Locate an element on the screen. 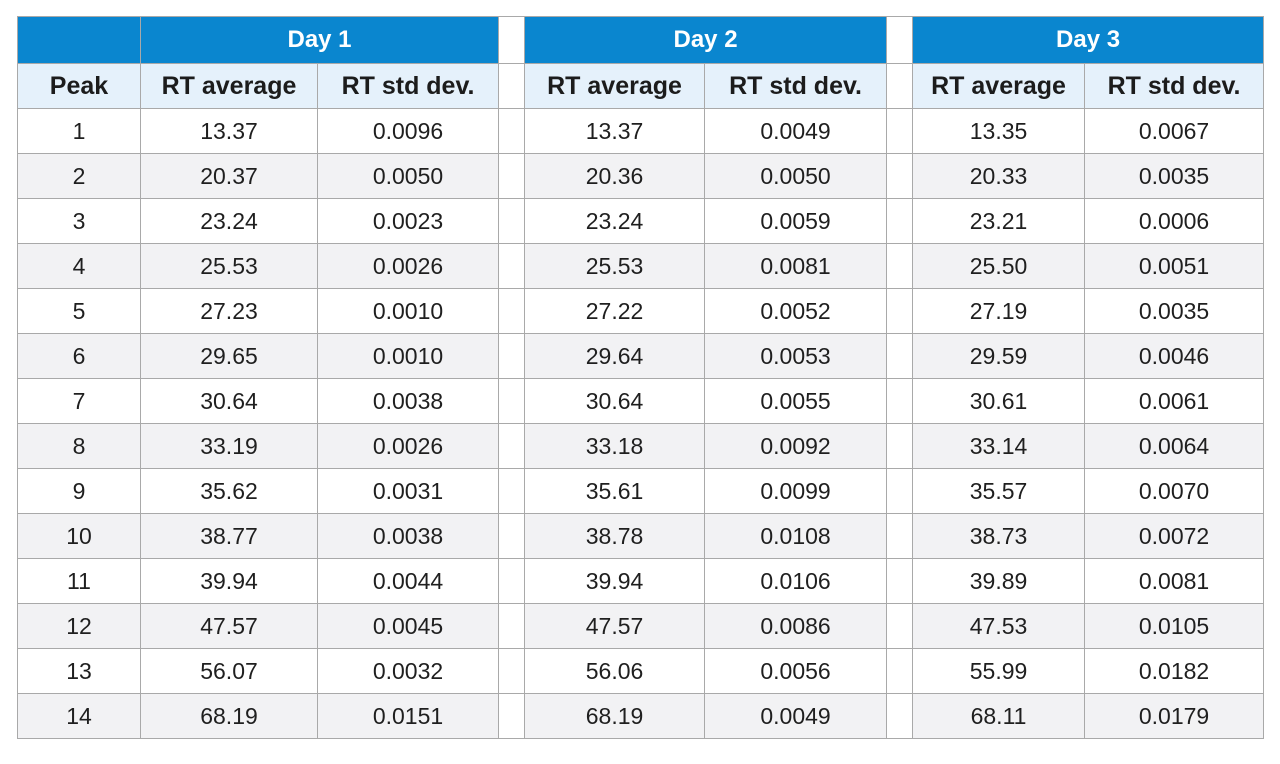 The image size is (1280, 764). day-2-rt-average-cell: 39.94 is located at coordinates (615, 581).